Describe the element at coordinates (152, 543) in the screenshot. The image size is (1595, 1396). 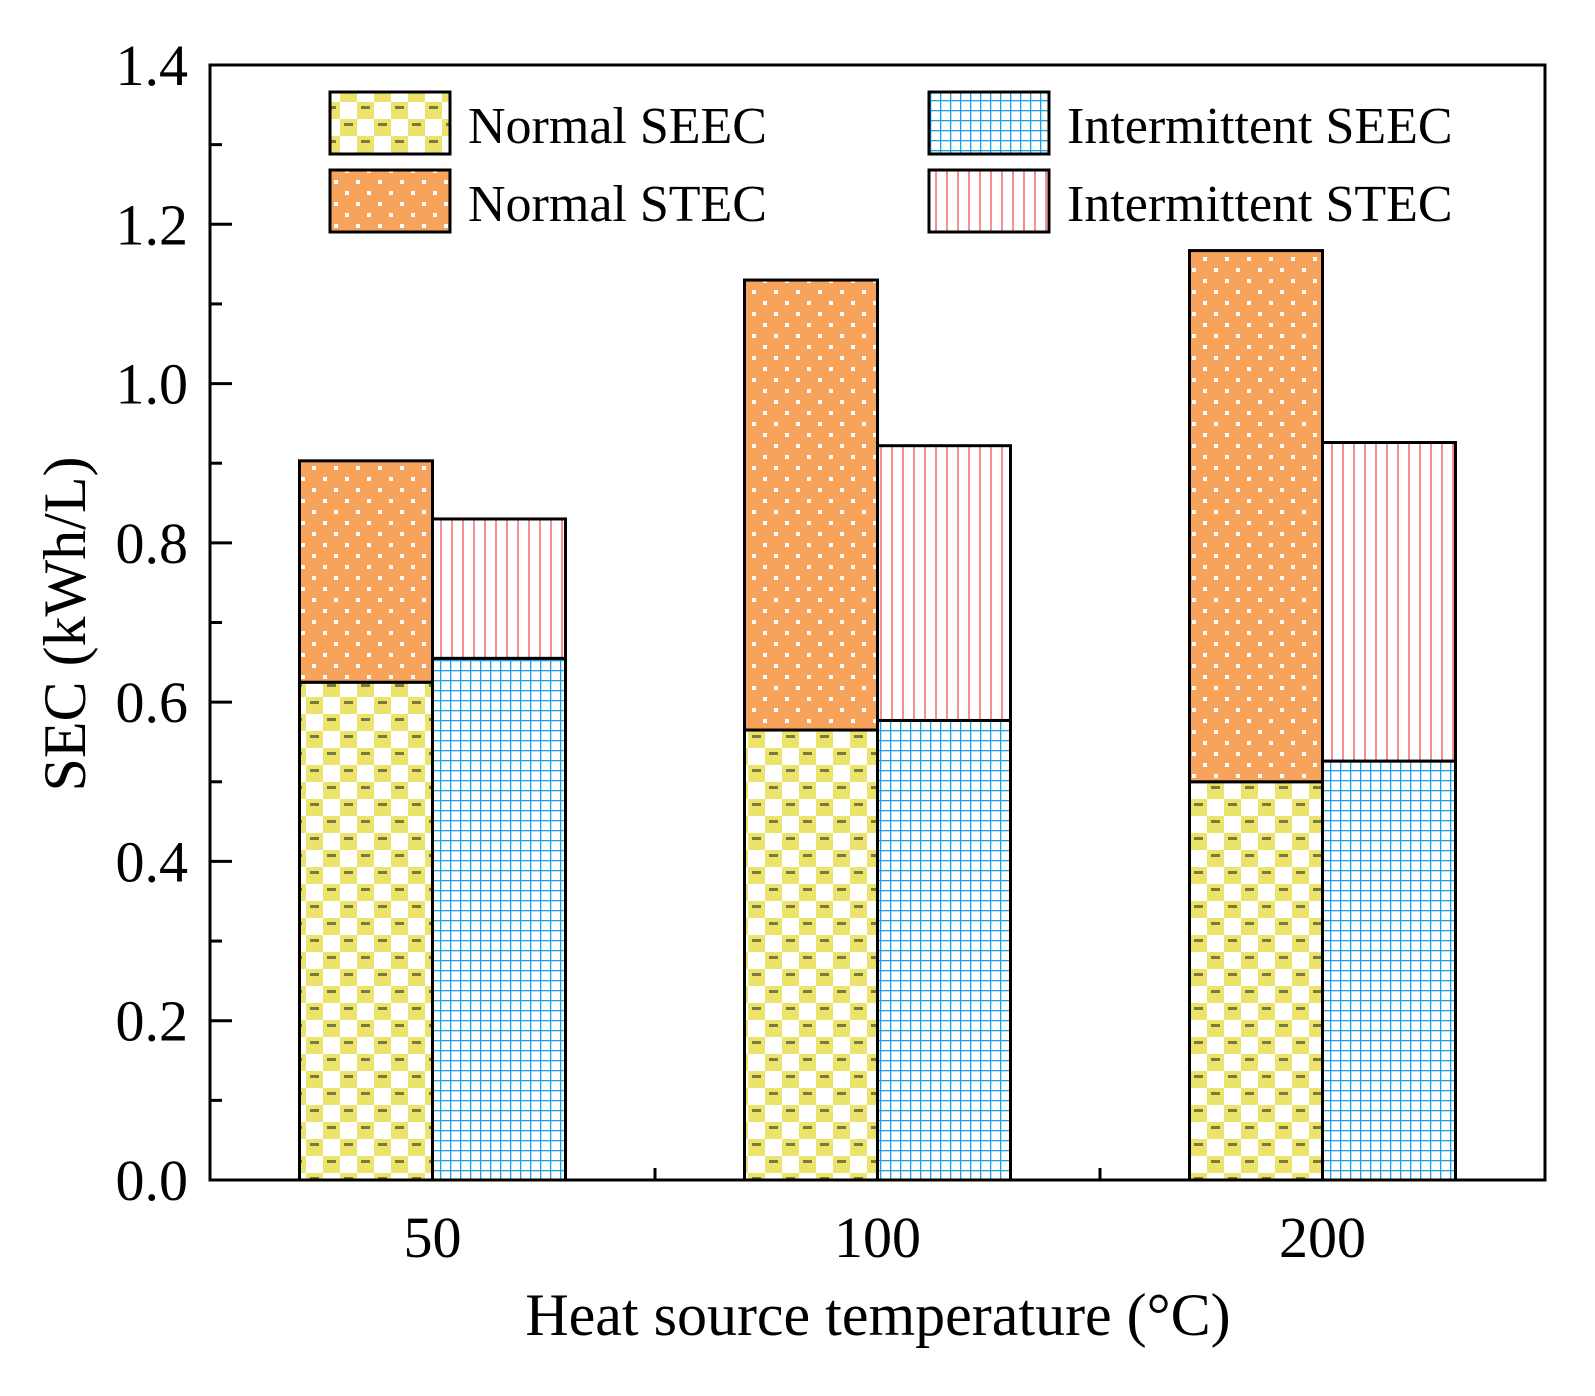
I see `y-tick-label: 0.8` at that location.